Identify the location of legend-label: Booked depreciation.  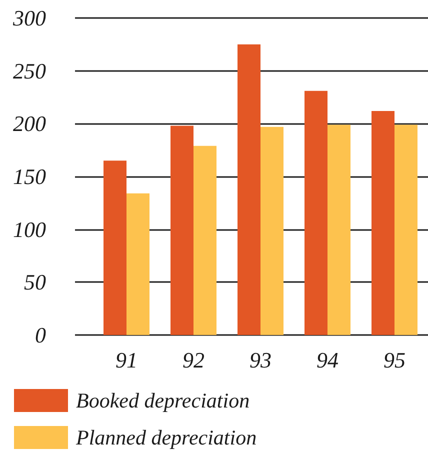
(163, 400).